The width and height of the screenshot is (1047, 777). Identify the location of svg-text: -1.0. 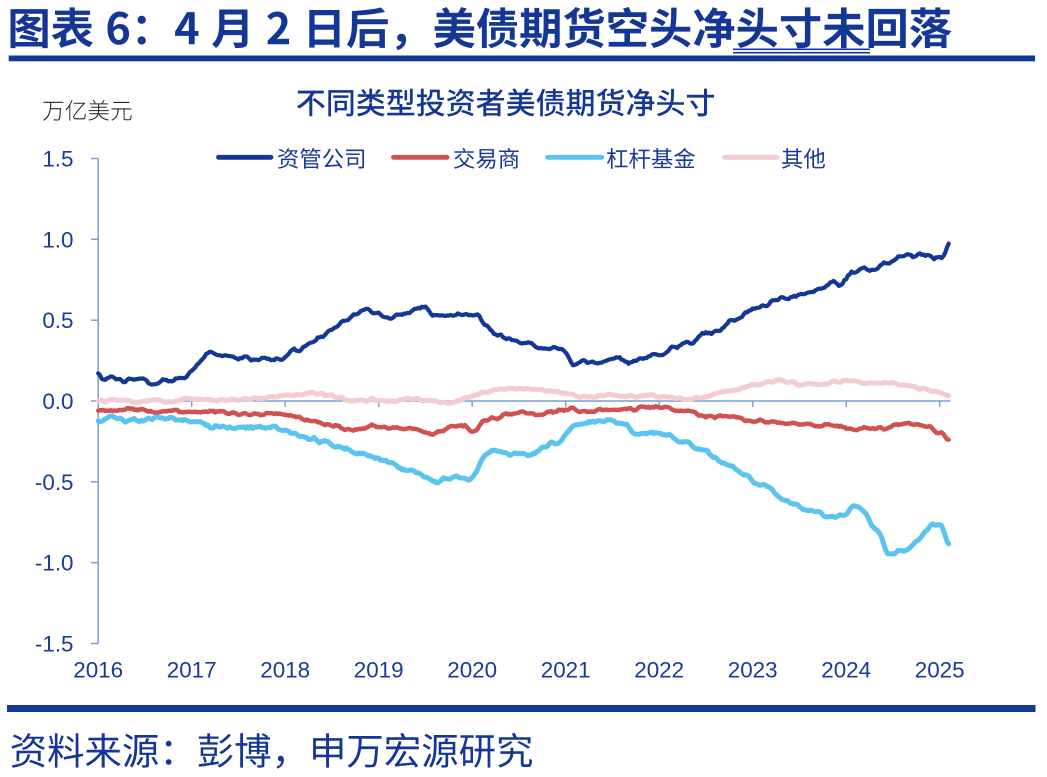
(54, 563).